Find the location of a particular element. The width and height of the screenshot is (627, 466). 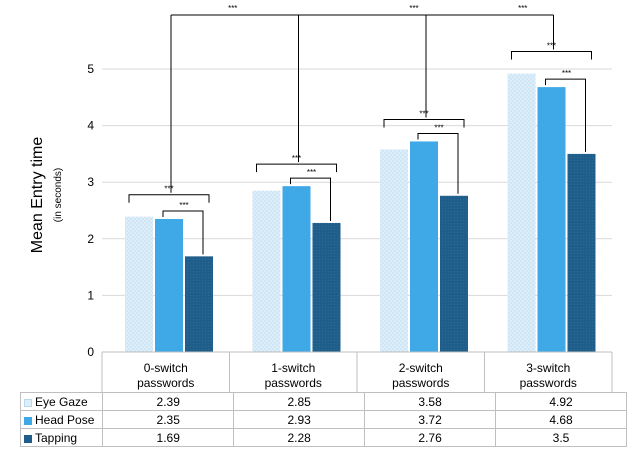

table-cell: 2.93 is located at coordinates (299, 419).